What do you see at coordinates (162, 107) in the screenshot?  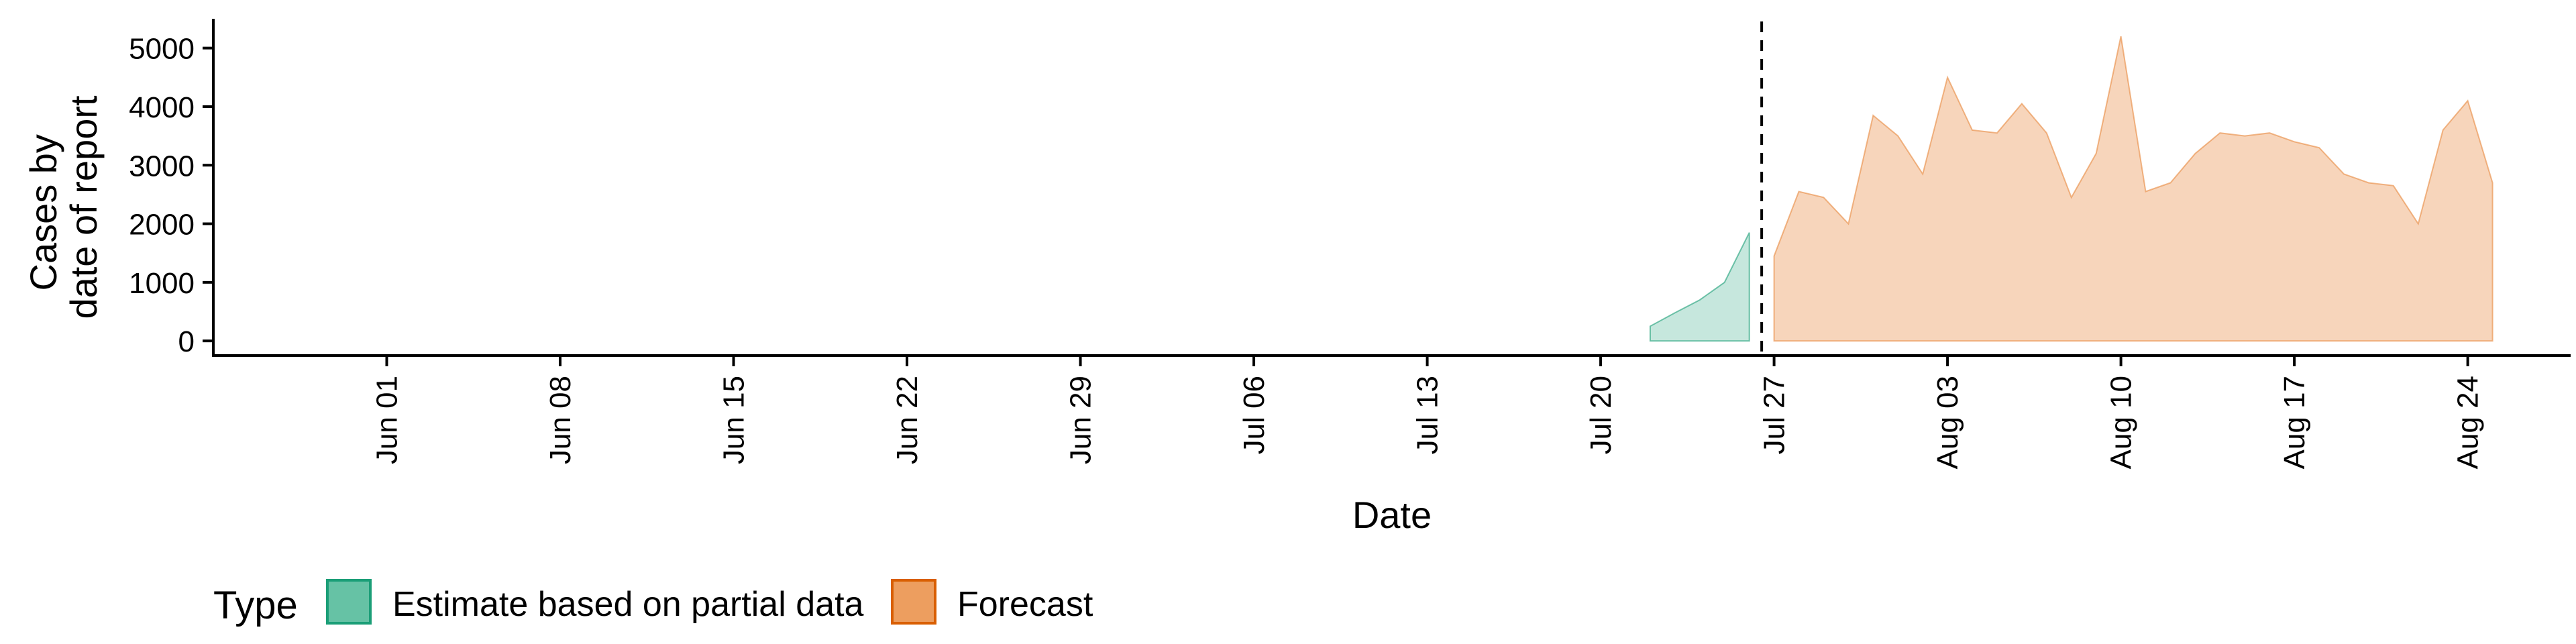 I see `y-tick-label: 4000` at bounding box center [162, 107].